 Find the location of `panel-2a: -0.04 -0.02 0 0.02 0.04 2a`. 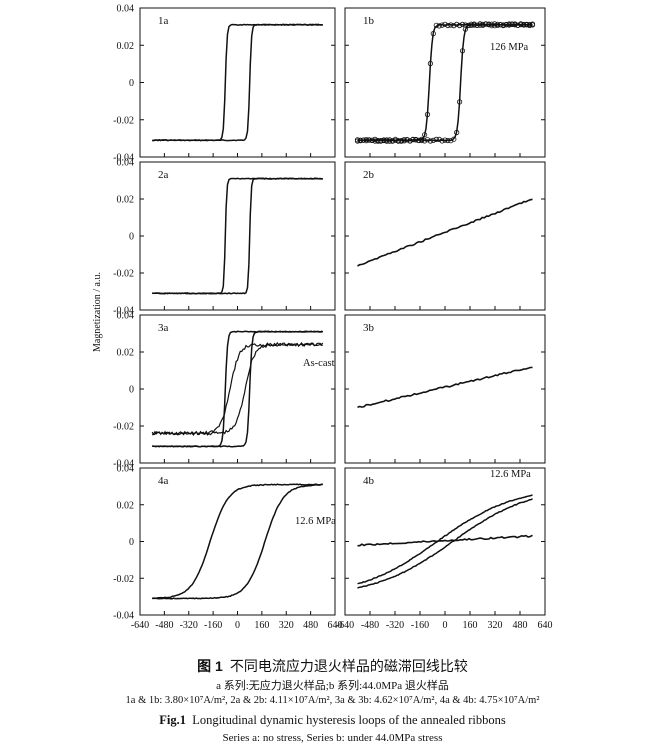

panel-2a: -0.04 -0.02 0 0.02 0.04 2a is located at coordinates (224, 237).